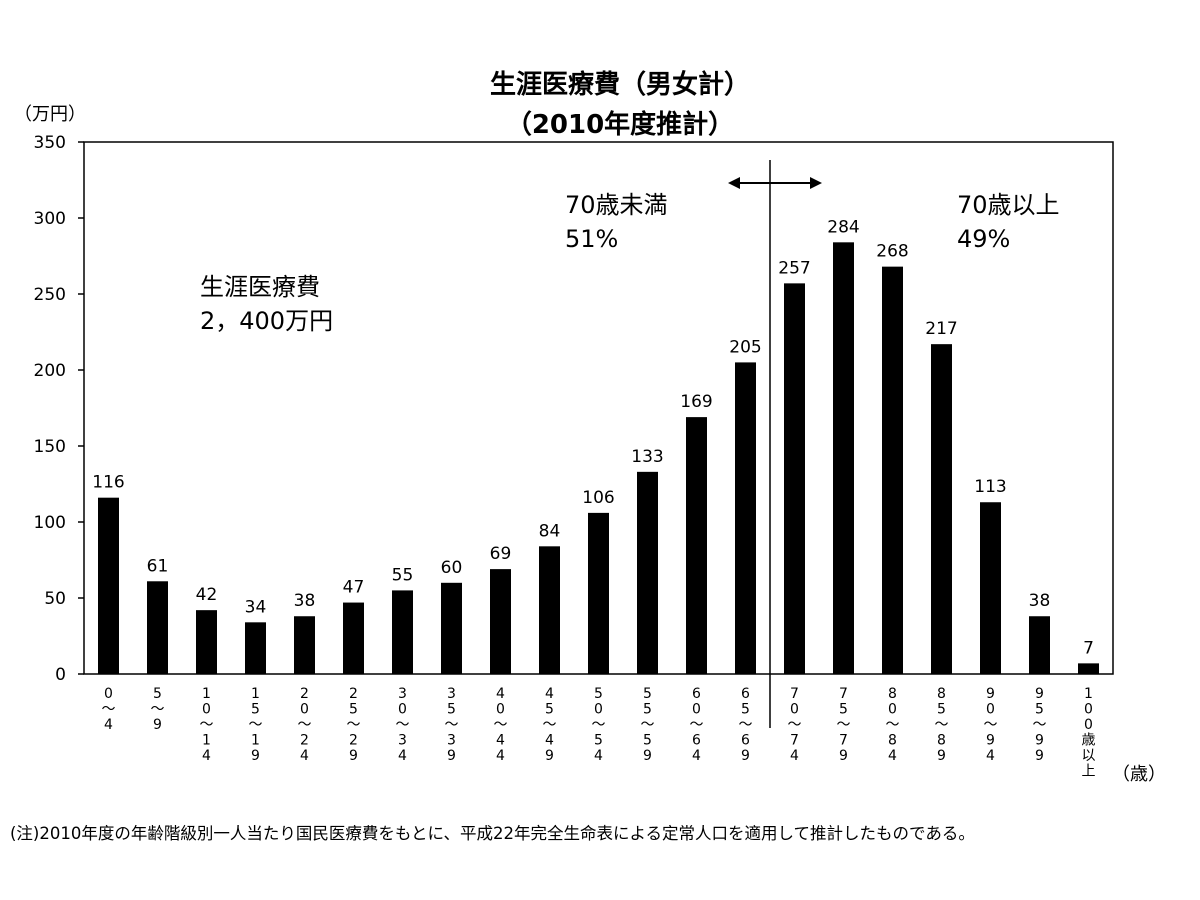 This screenshot has height=900, width=1200. What do you see at coordinates (745, 347) in the screenshot?
I see `bar-value-label-13: 205` at bounding box center [745, 347].